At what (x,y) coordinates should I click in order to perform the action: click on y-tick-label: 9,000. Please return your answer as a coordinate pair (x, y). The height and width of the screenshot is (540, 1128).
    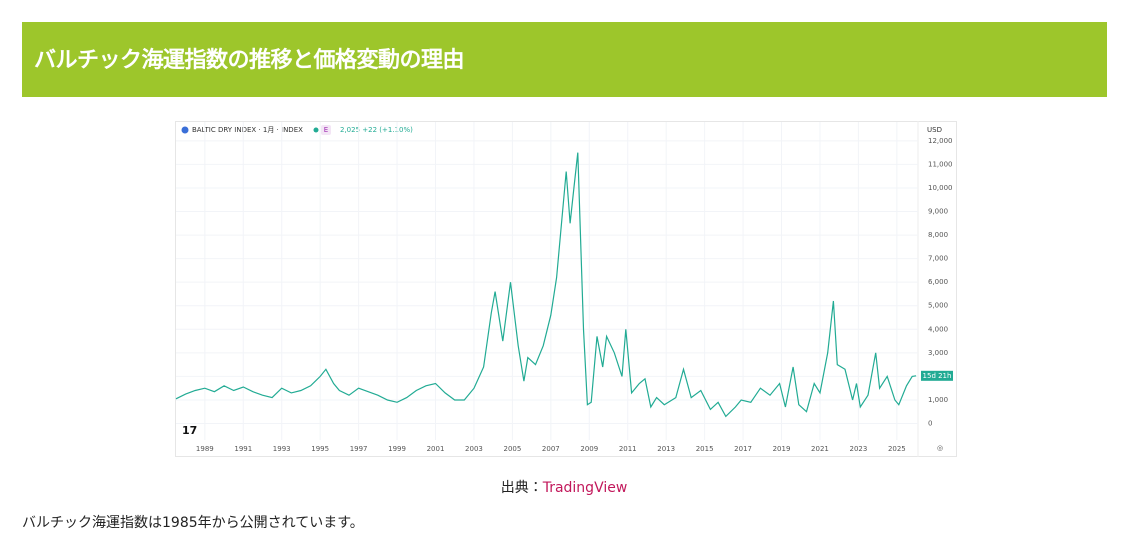
    Looking at the image, I should click on (938, 212).